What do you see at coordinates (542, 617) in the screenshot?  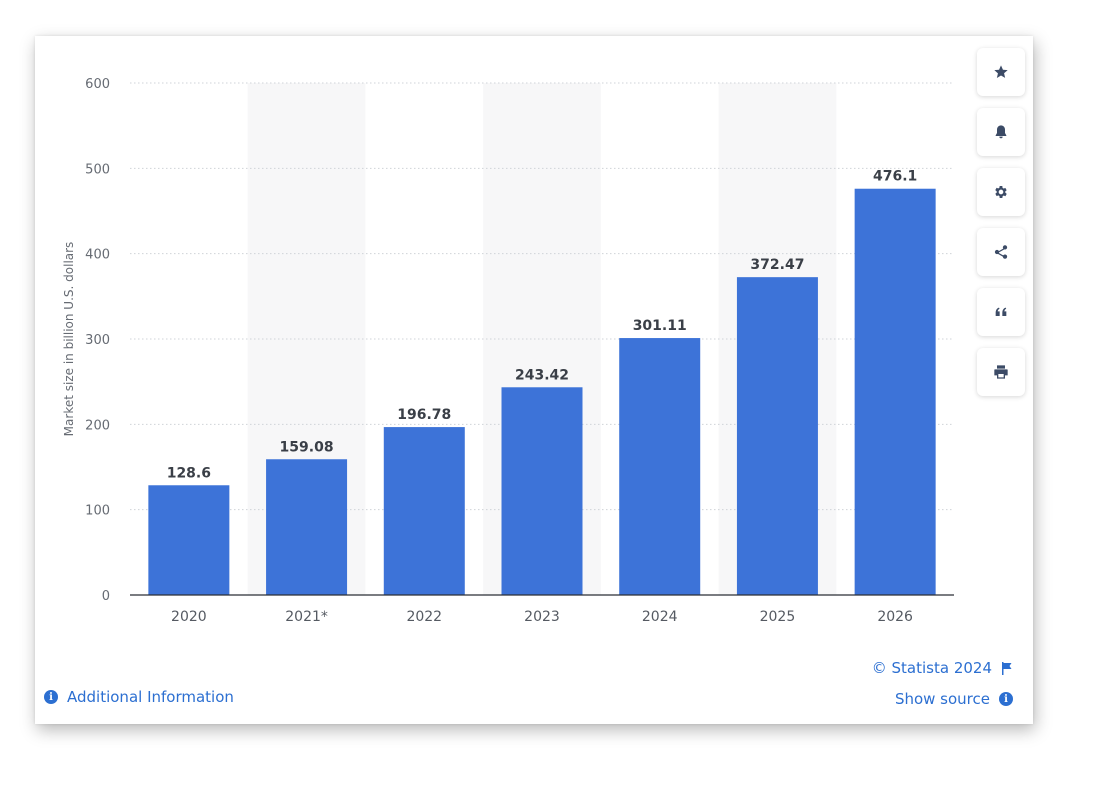 I see `x-tick-label: 2023` at bounding box center [542, 617].